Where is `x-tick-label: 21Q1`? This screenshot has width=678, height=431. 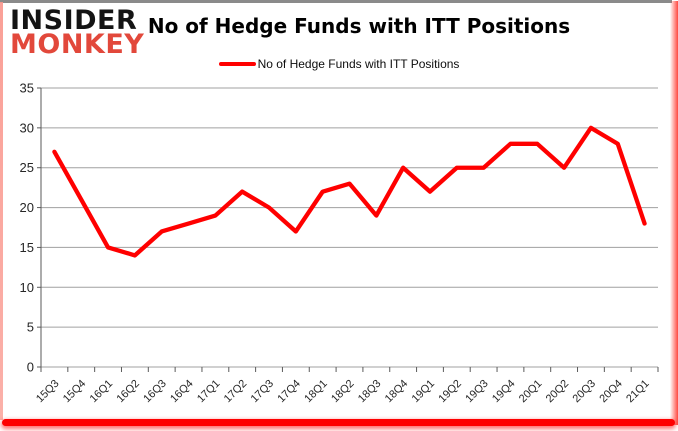 x-tick-label: 21Q1 is located at coordinates (638, 392).